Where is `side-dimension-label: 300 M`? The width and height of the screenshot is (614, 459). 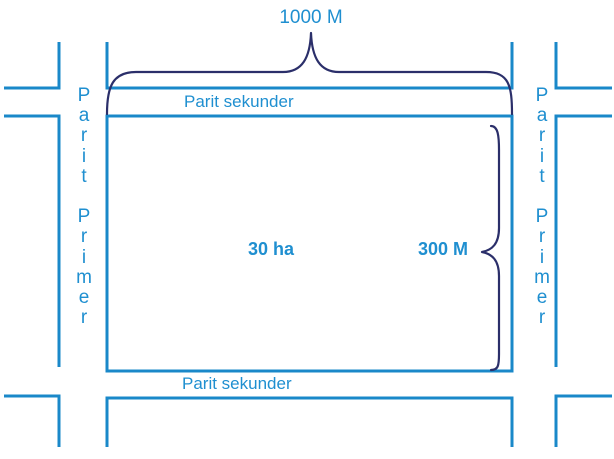 side-dimension-label: 300 M is located at coordinates (443, 249).